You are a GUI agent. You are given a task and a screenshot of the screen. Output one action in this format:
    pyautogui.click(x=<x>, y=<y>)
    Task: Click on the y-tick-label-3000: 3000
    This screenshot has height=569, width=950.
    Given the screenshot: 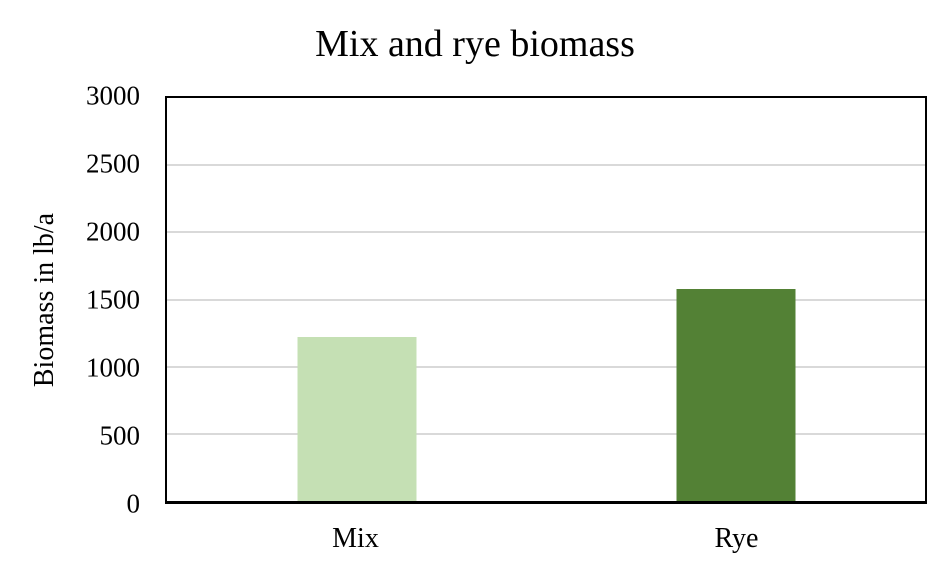 What is the action you would take?
    pyautogui.click(x=113, y=95)
    